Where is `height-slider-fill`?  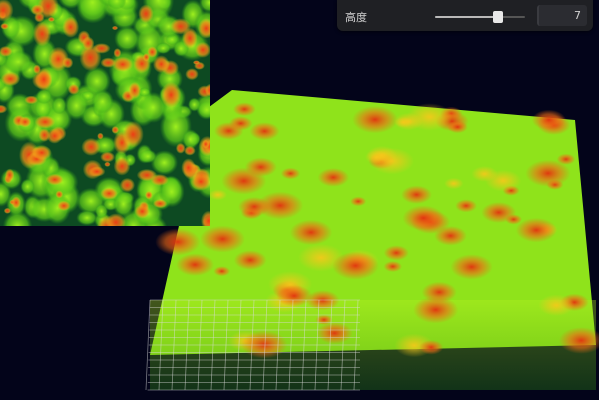 height-slider-fill is located at coordinates (466, 17).